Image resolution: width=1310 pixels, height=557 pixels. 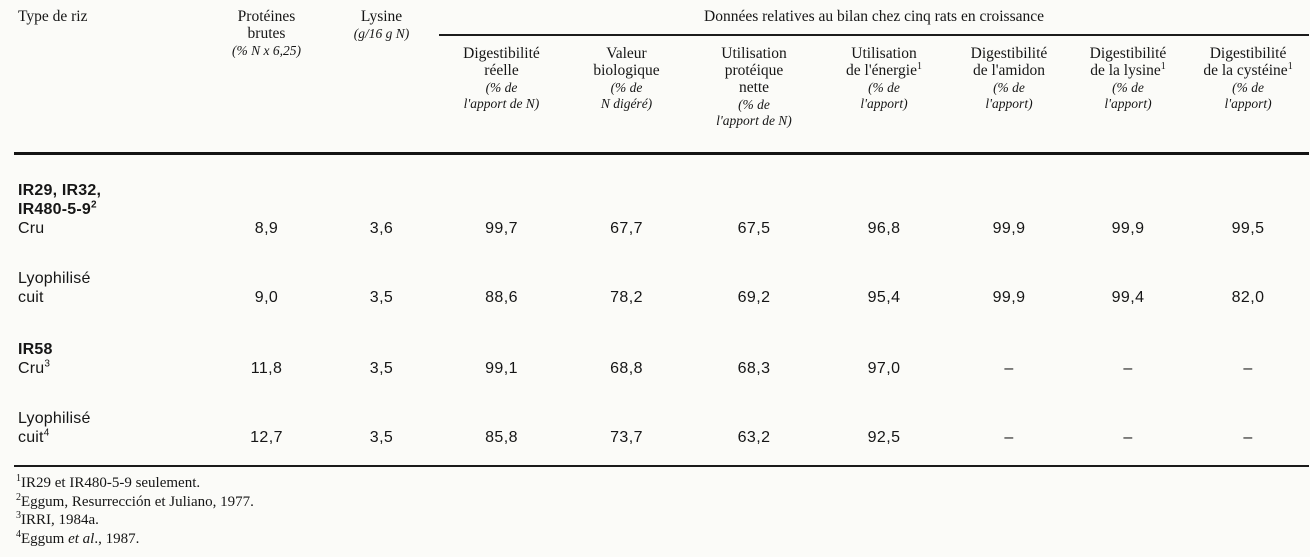 What do you see at coordinates (266, 25) in the screenshot?
I see `column-title: Protéines brutes` at bounding box center [266, 25].